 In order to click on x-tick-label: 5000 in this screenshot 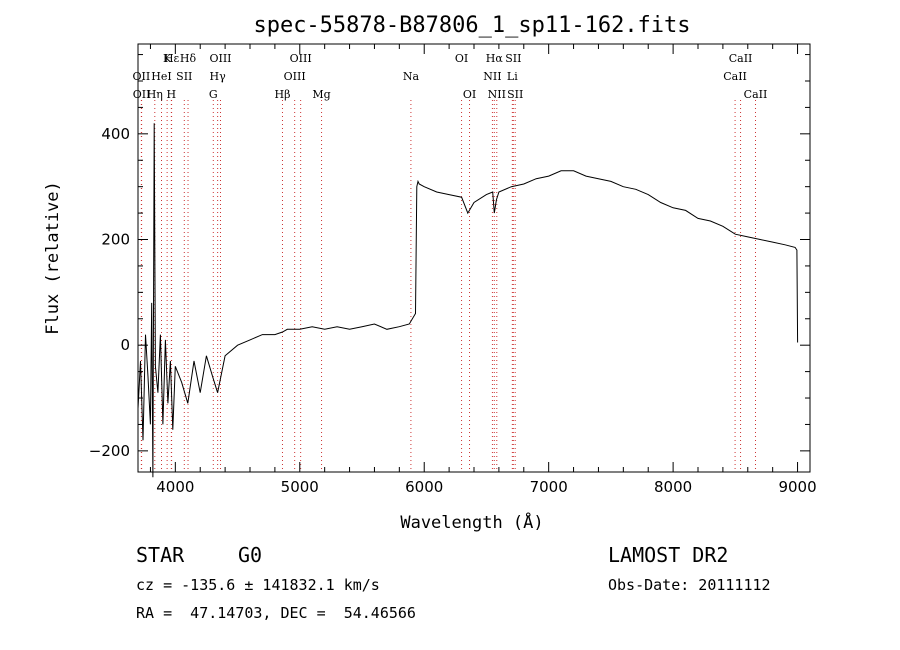, I will do `click(300, 487)`.